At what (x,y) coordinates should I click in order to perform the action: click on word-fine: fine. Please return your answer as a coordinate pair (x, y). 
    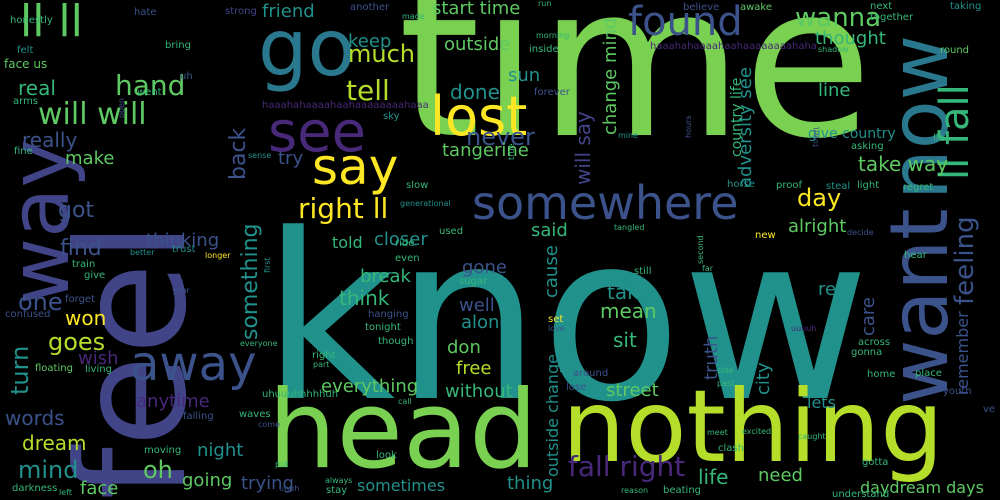
    Looking at the image, I should click on (23, 151).